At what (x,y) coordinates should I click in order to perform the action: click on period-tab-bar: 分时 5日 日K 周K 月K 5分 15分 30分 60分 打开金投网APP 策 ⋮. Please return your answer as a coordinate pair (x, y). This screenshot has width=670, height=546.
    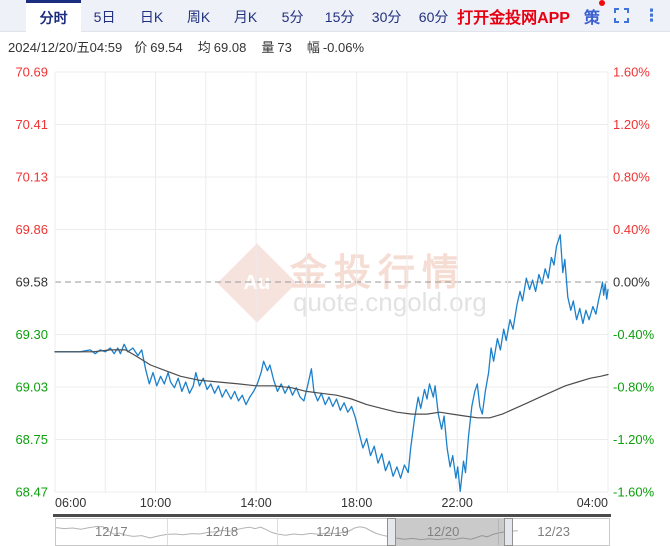
    Looking at the image, I should click on (335, 16).